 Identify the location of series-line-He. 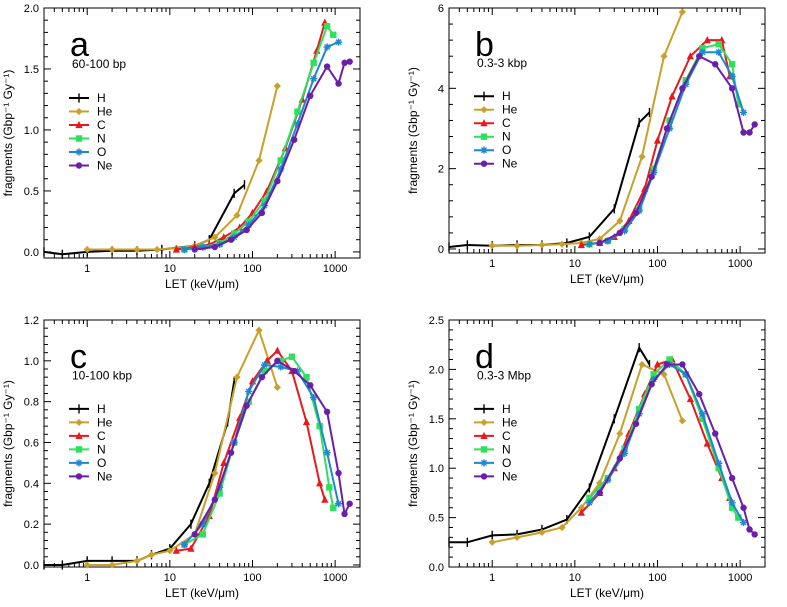
(588, 453).